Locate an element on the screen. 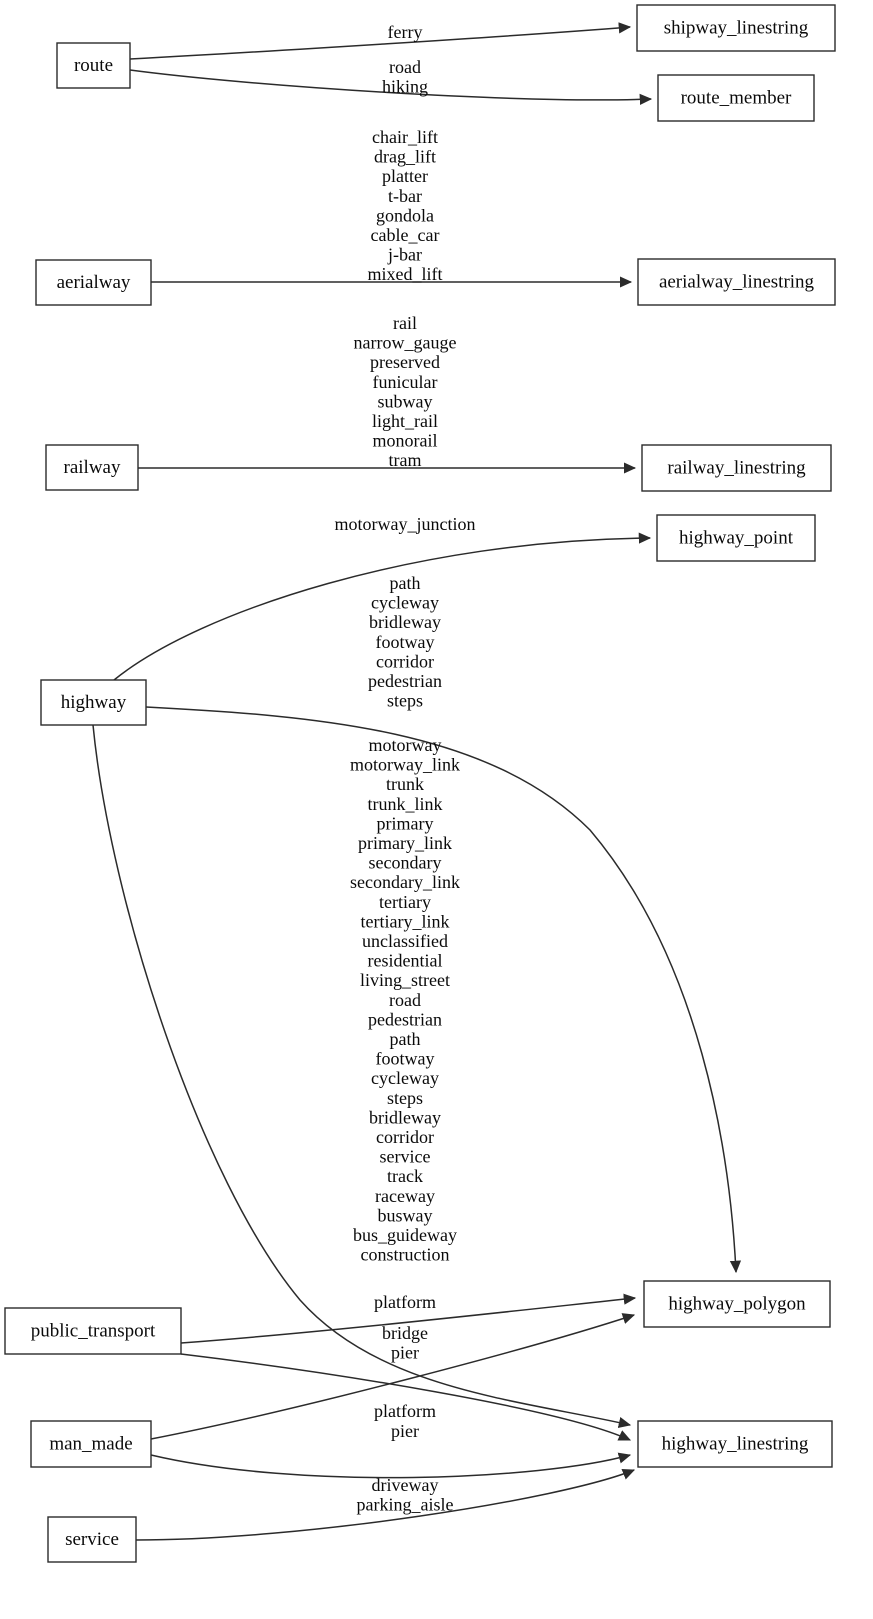 The width and height of the screenshot is (873, 1619). node-highway: highway is located at coordinates (93, 702).